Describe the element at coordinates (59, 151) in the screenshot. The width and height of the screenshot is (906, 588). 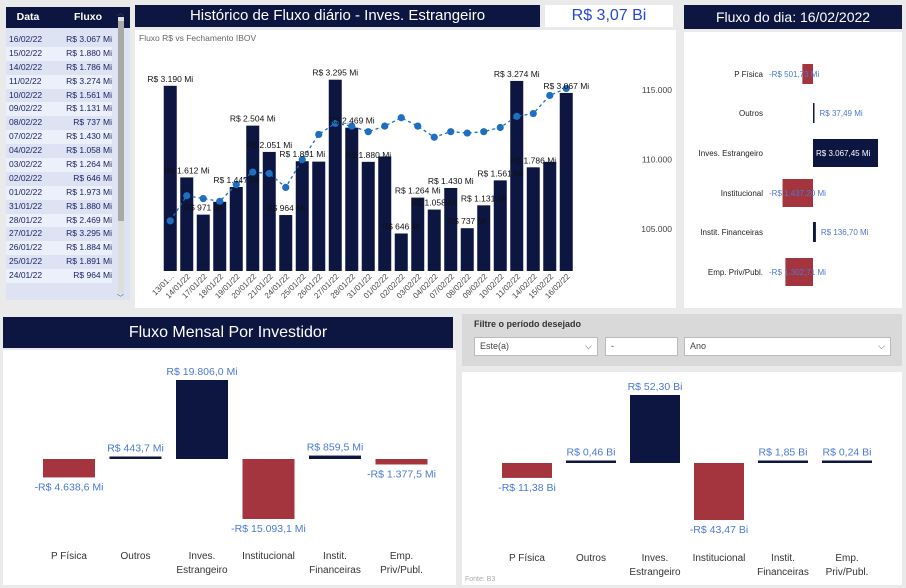
I see `table-row: 04/02/22 R$ 1.058 Mi` at that location.